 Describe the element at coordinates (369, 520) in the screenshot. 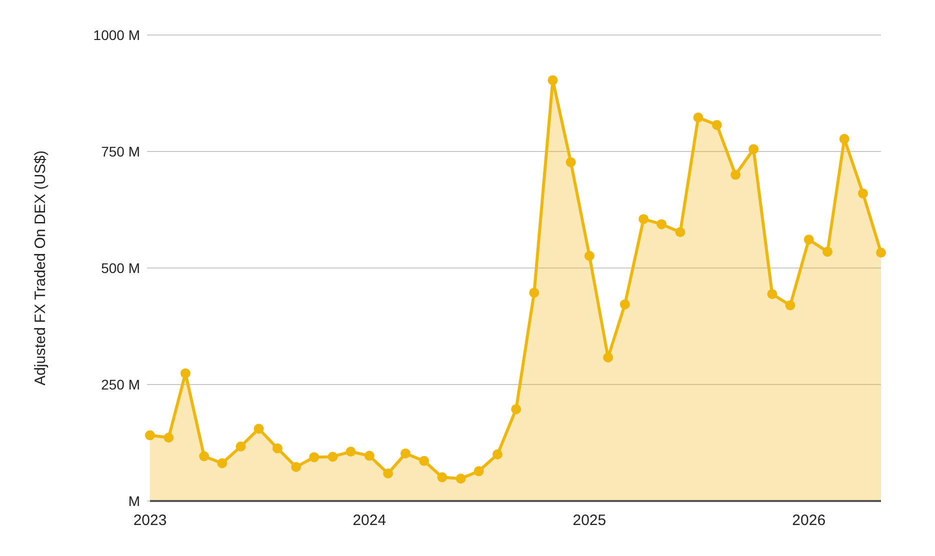

I see `x-tick-label: 2024` at that location.